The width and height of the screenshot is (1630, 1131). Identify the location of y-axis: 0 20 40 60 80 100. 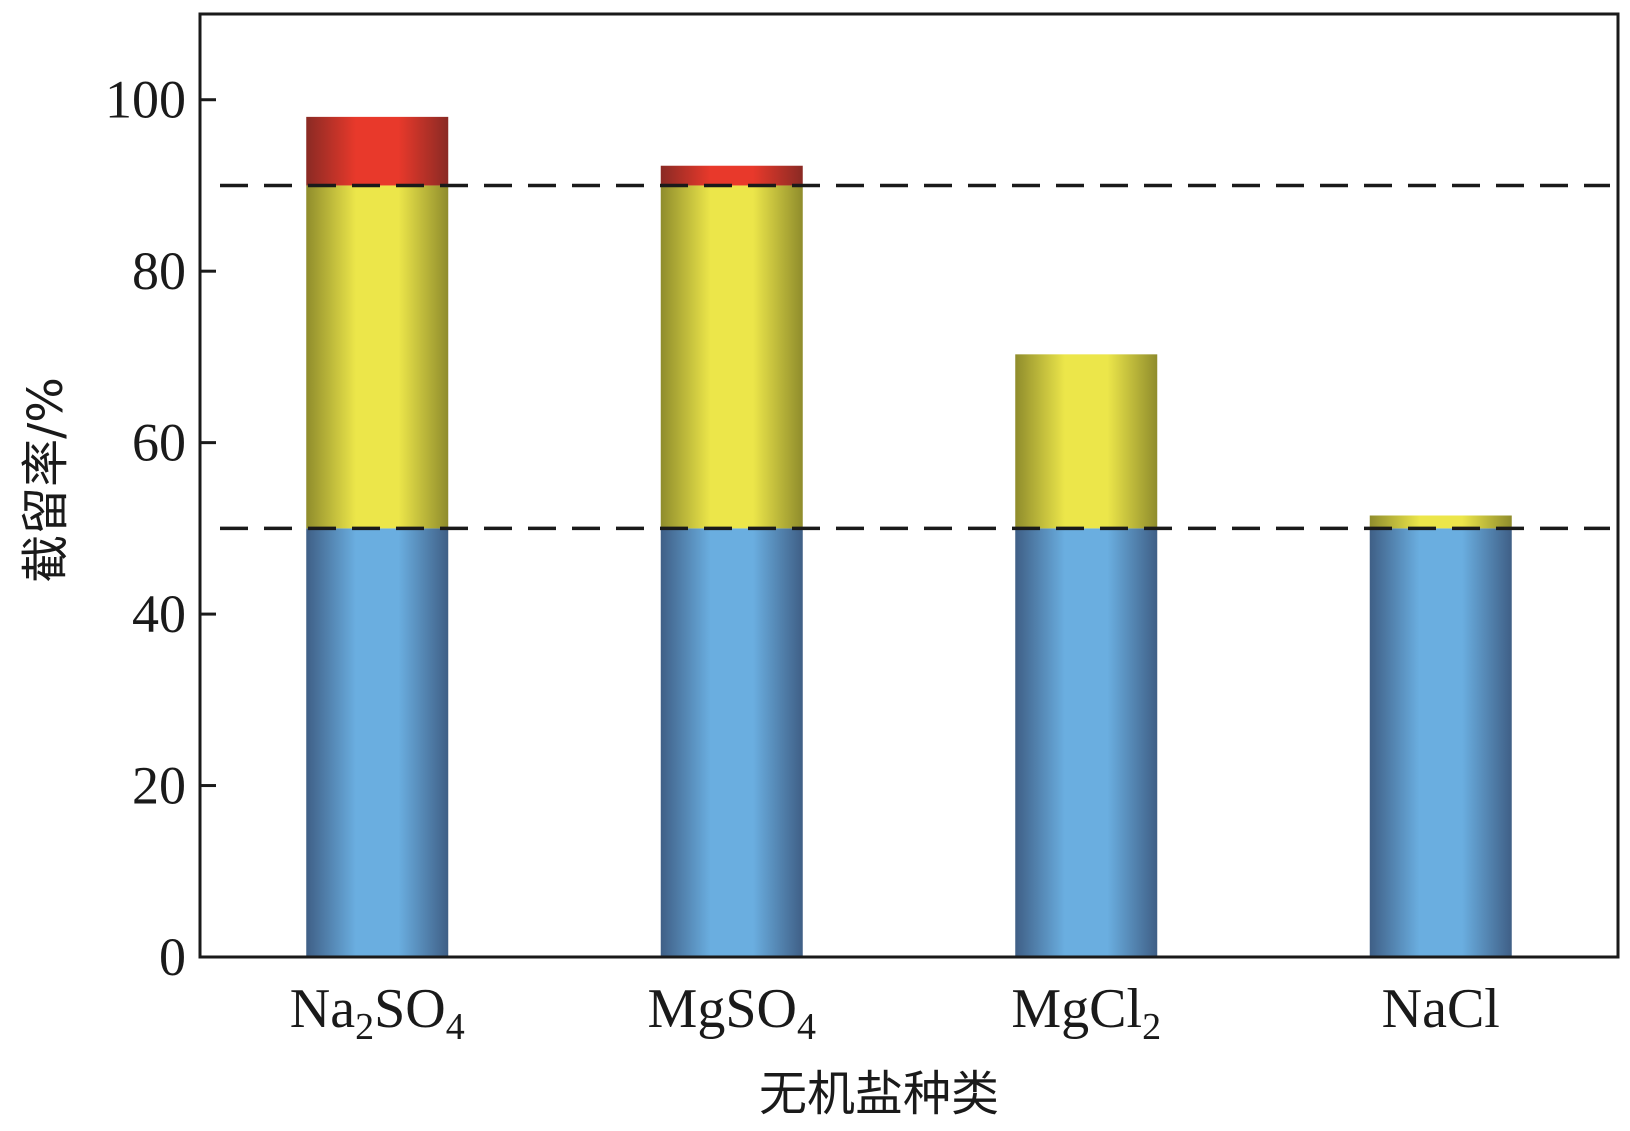
(160, 528).